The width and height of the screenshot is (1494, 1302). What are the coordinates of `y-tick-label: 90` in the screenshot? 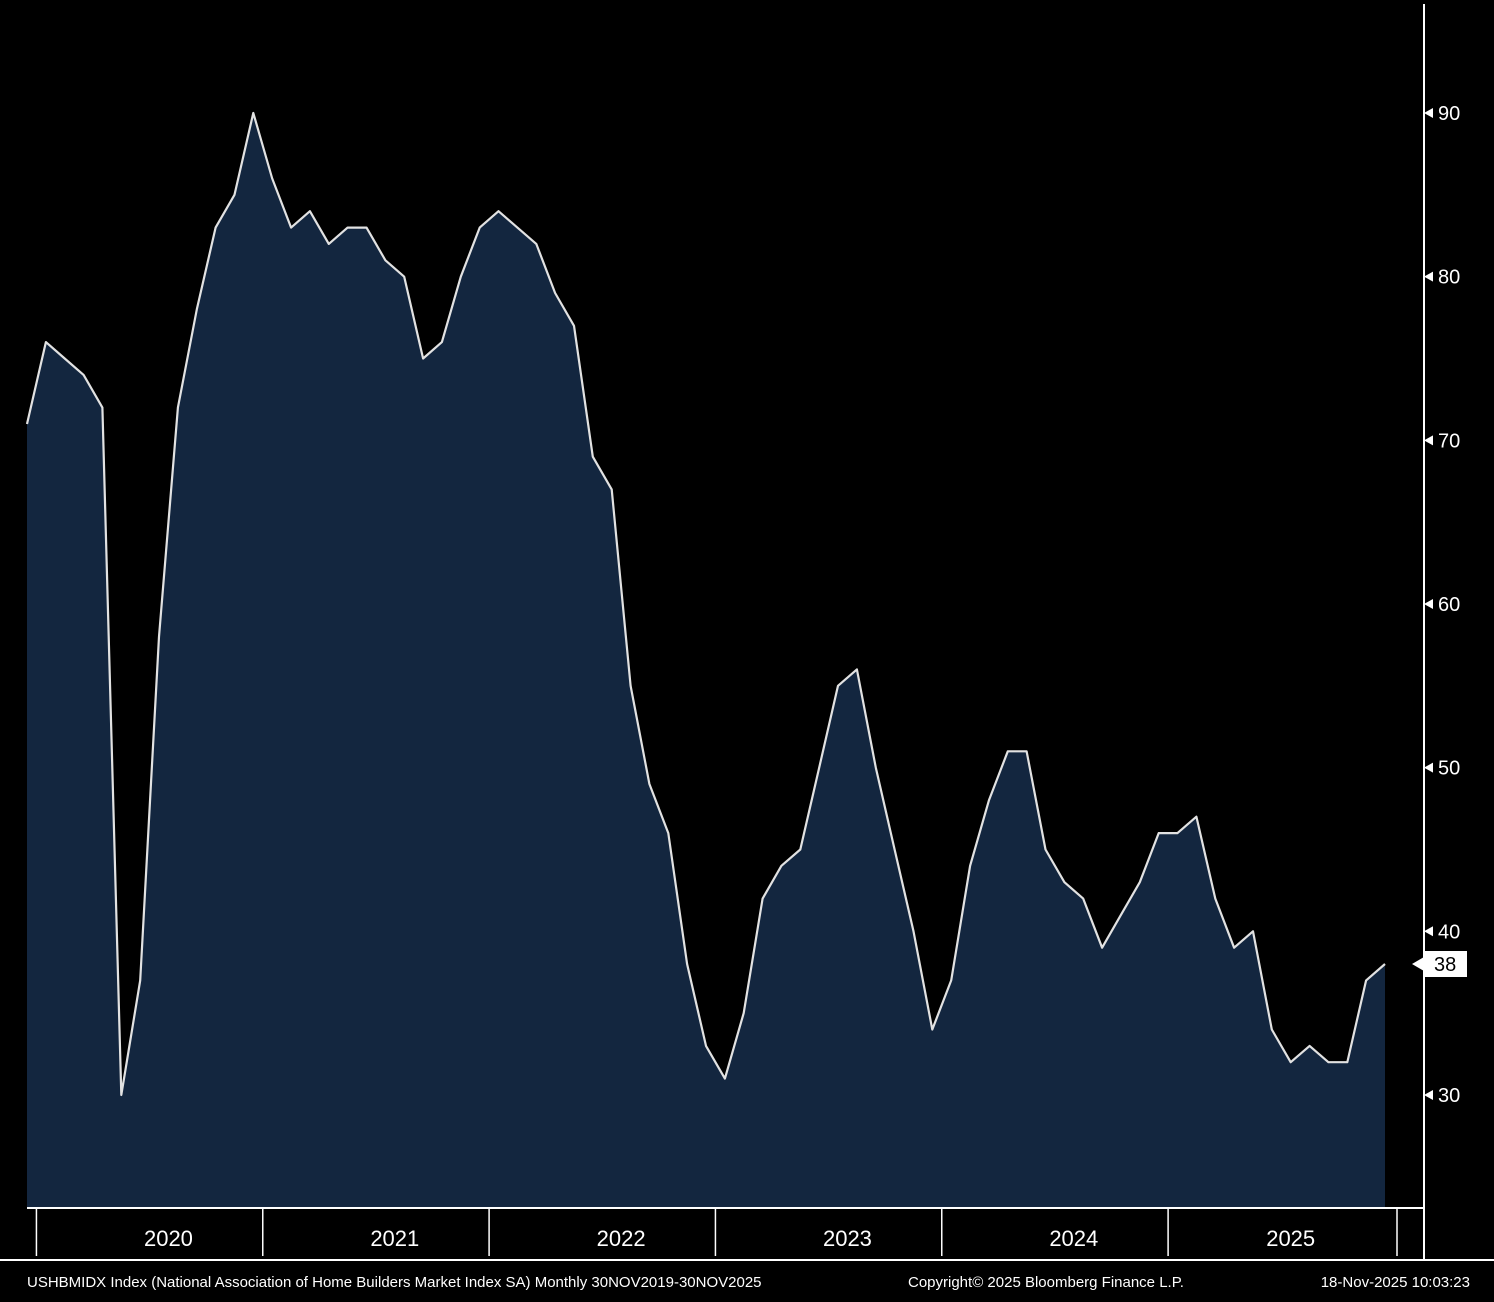 It's located at (1449, 114).